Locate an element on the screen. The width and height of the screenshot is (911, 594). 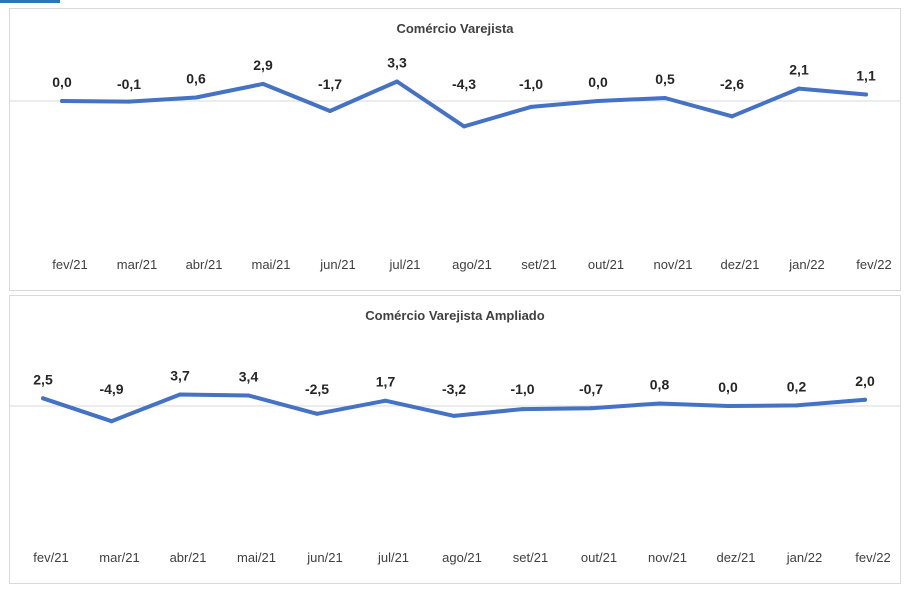
data-label: 3,4 is located at coordinates (249, 376).